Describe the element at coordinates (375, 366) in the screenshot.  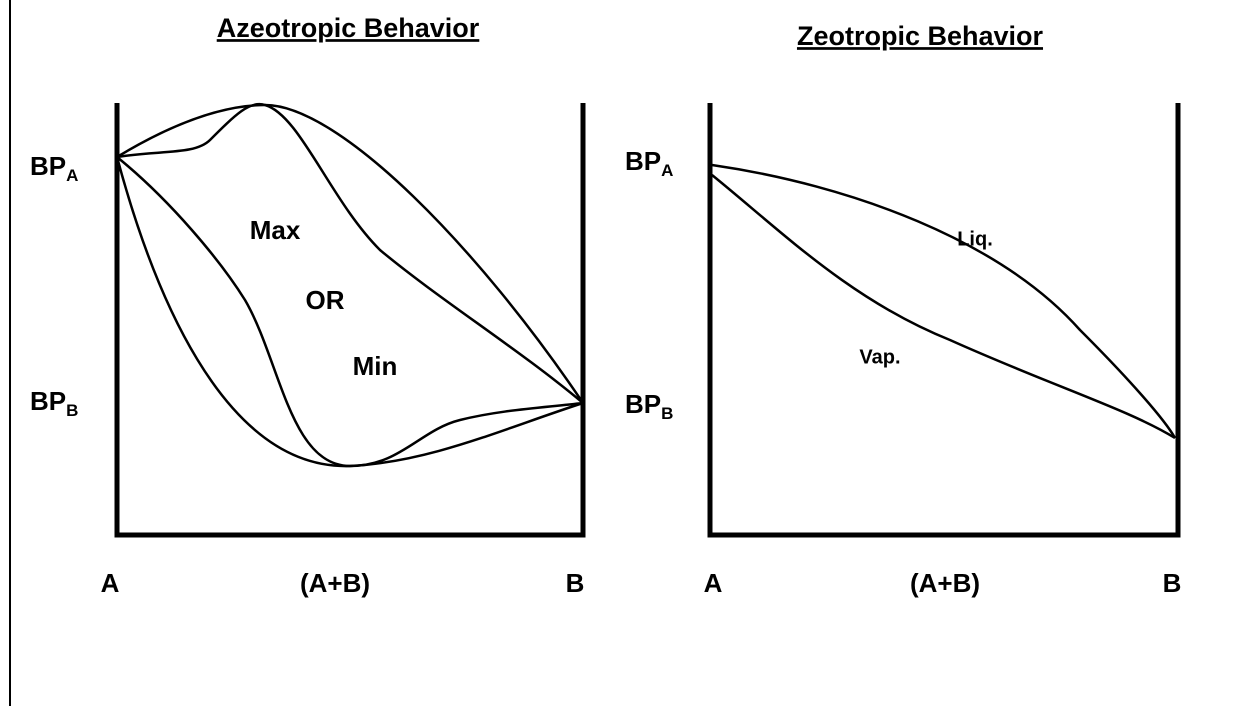
I see `annotation: Min` at that location.